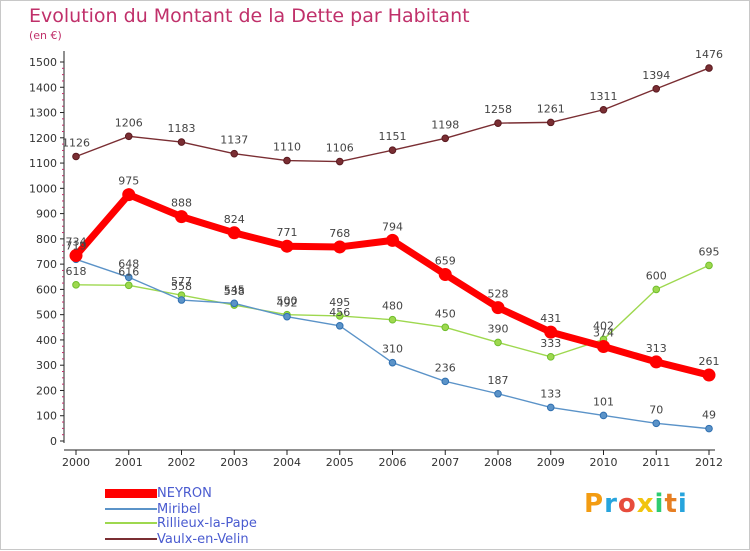 The height and width of the screenshot is (551, 750). What do you see at coordinates (181, 203) in the screenshot?
I see `data-label-neyron: 888` at bounding box center [181, 203].